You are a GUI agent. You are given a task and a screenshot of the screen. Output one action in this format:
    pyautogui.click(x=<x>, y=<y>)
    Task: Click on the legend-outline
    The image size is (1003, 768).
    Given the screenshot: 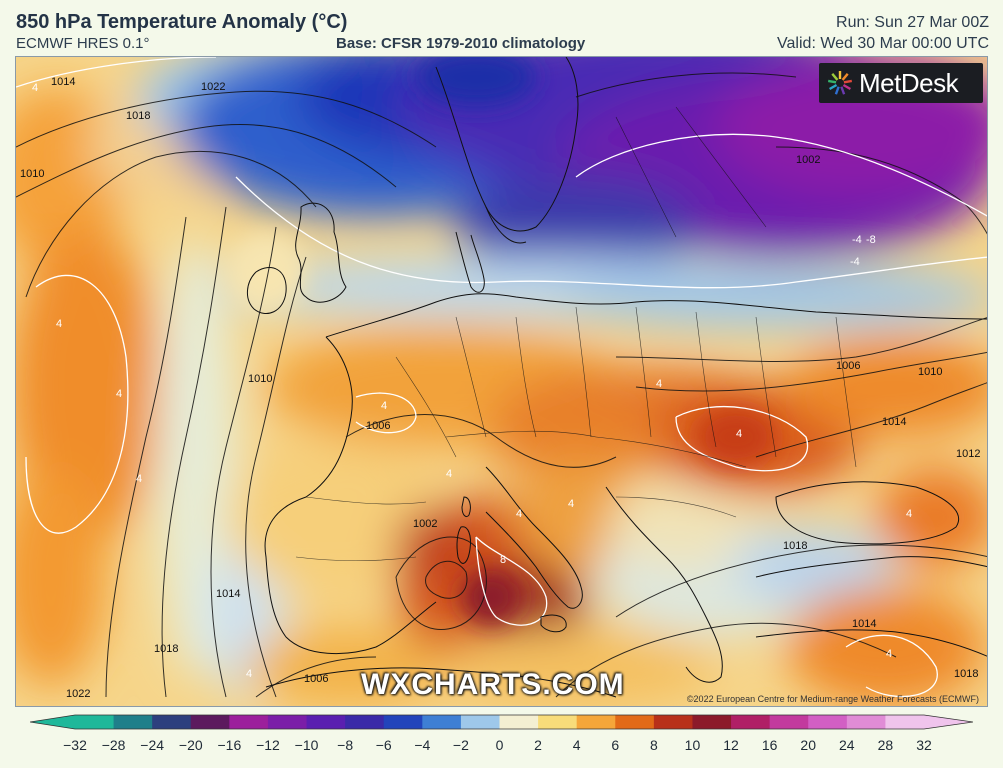 What is the action you would take?
    pyautogui.click(x=501, y=722)
    